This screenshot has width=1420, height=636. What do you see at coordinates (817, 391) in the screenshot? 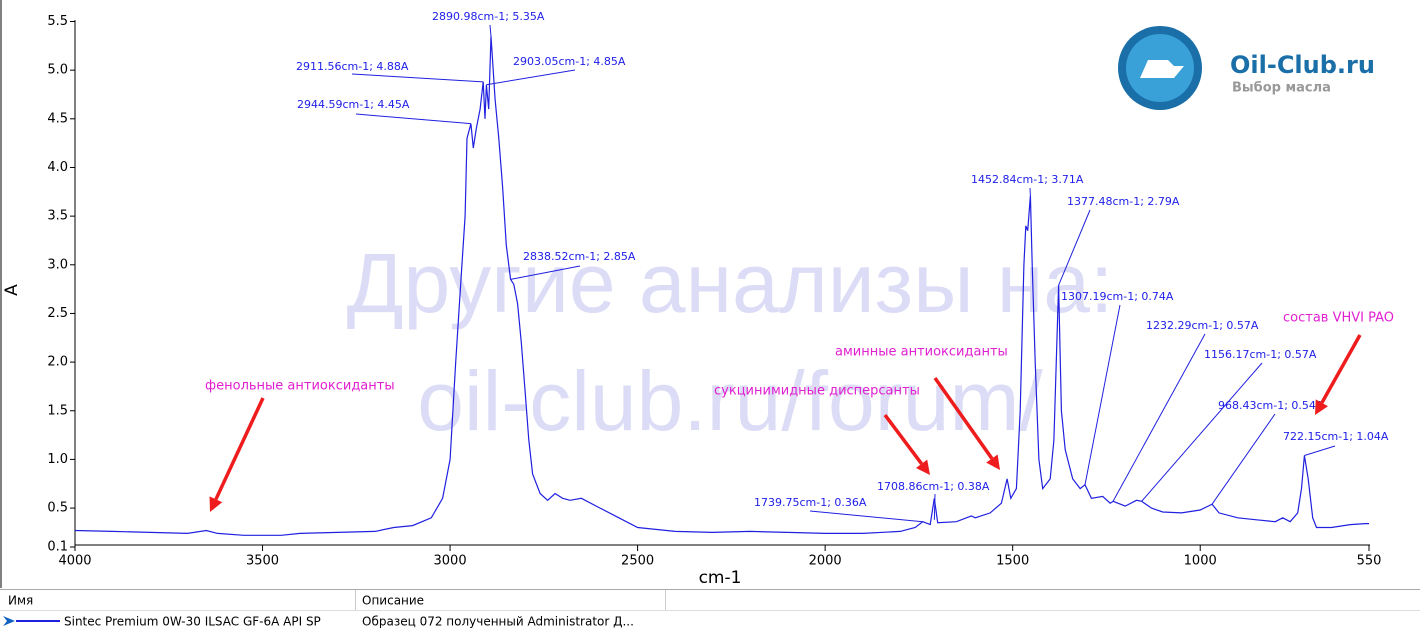
I see `note: сукцинимидные дисперсанты` at bounding box center [817, 391].